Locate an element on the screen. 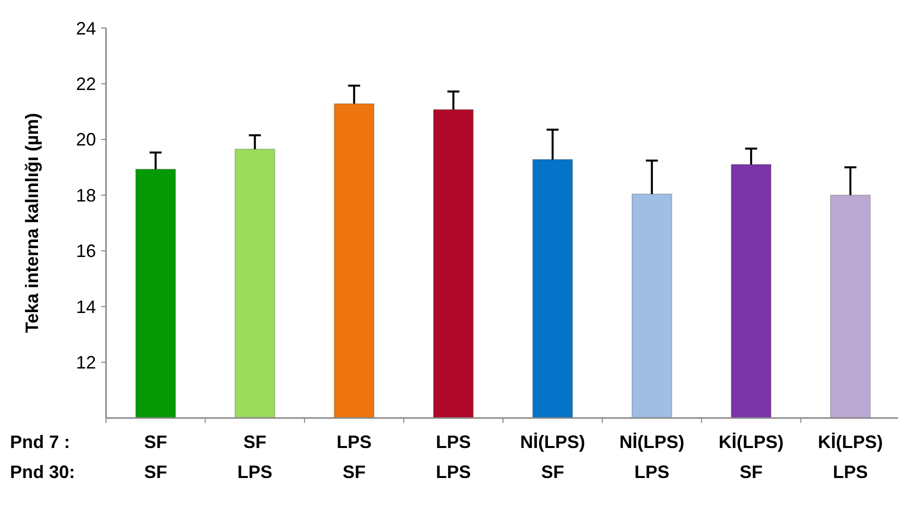 Image resolution: width=906 pixels, height=505 pixels. y-tick-label: 18 is located at coordinates (86, 195).